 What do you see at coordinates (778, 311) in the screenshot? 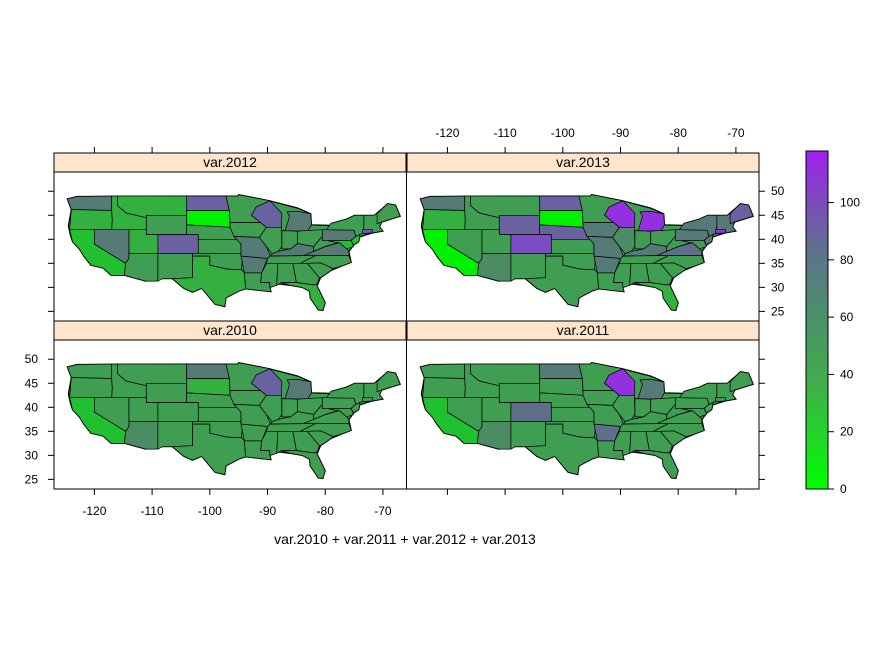
I see `y-tick-label-right: 25` at bounding box center [778, 311].